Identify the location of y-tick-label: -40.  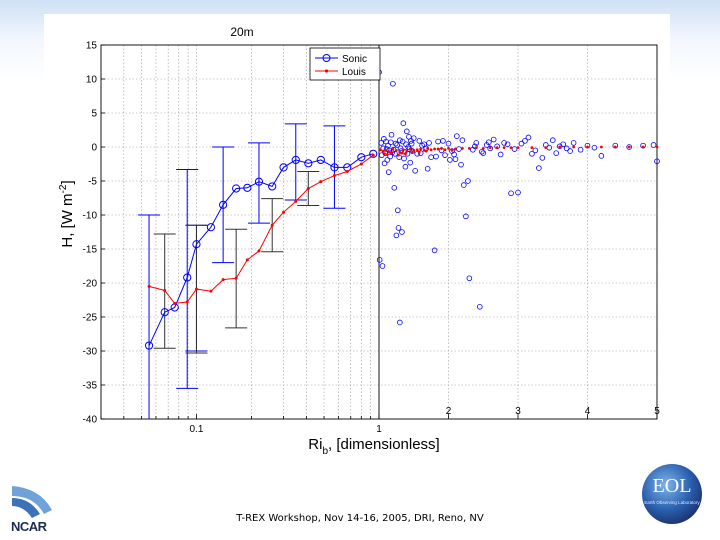
(90, 420).